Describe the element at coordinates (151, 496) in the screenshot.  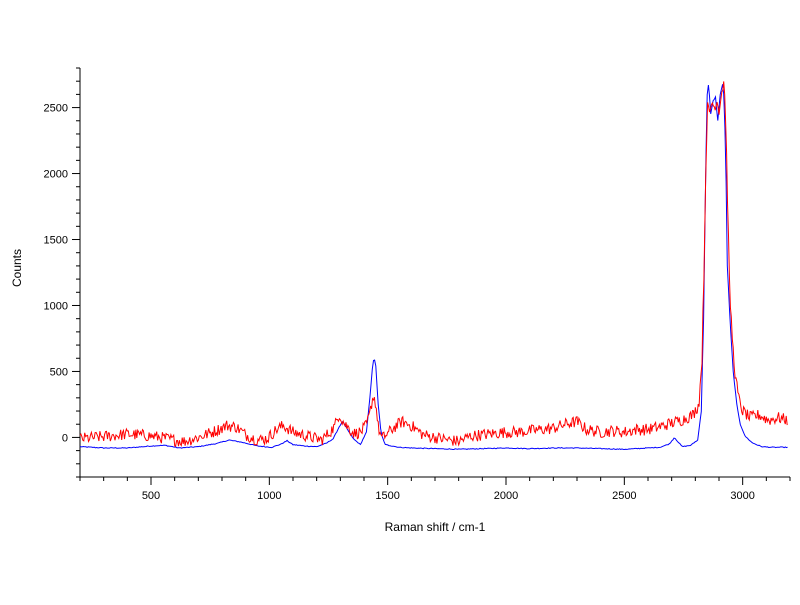
I see `x-tick-label: 500` at that location.